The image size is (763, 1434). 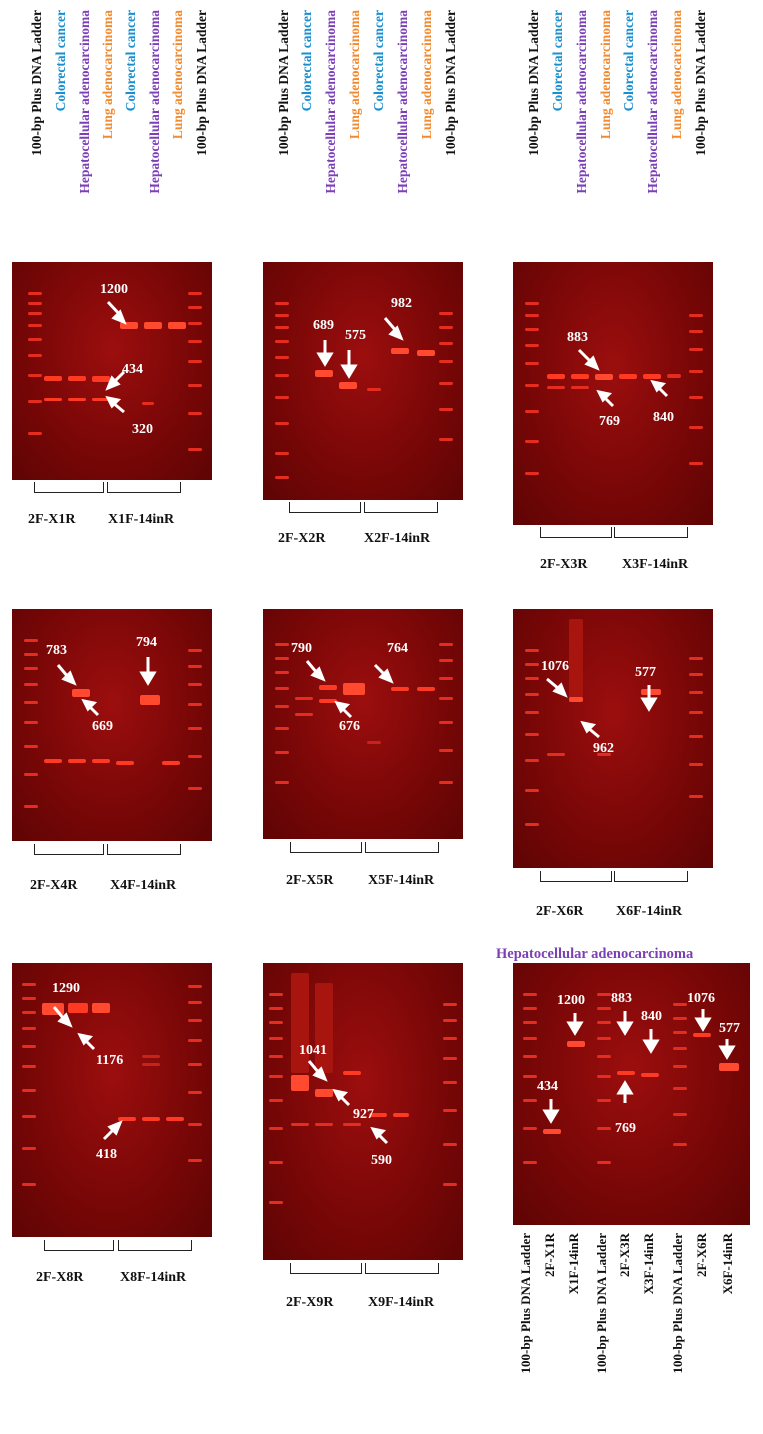 What do you see at coordinates (52, 519) in the screenshot?
I see `group-label: 2F-X1R` at bounding box center [52, 519].